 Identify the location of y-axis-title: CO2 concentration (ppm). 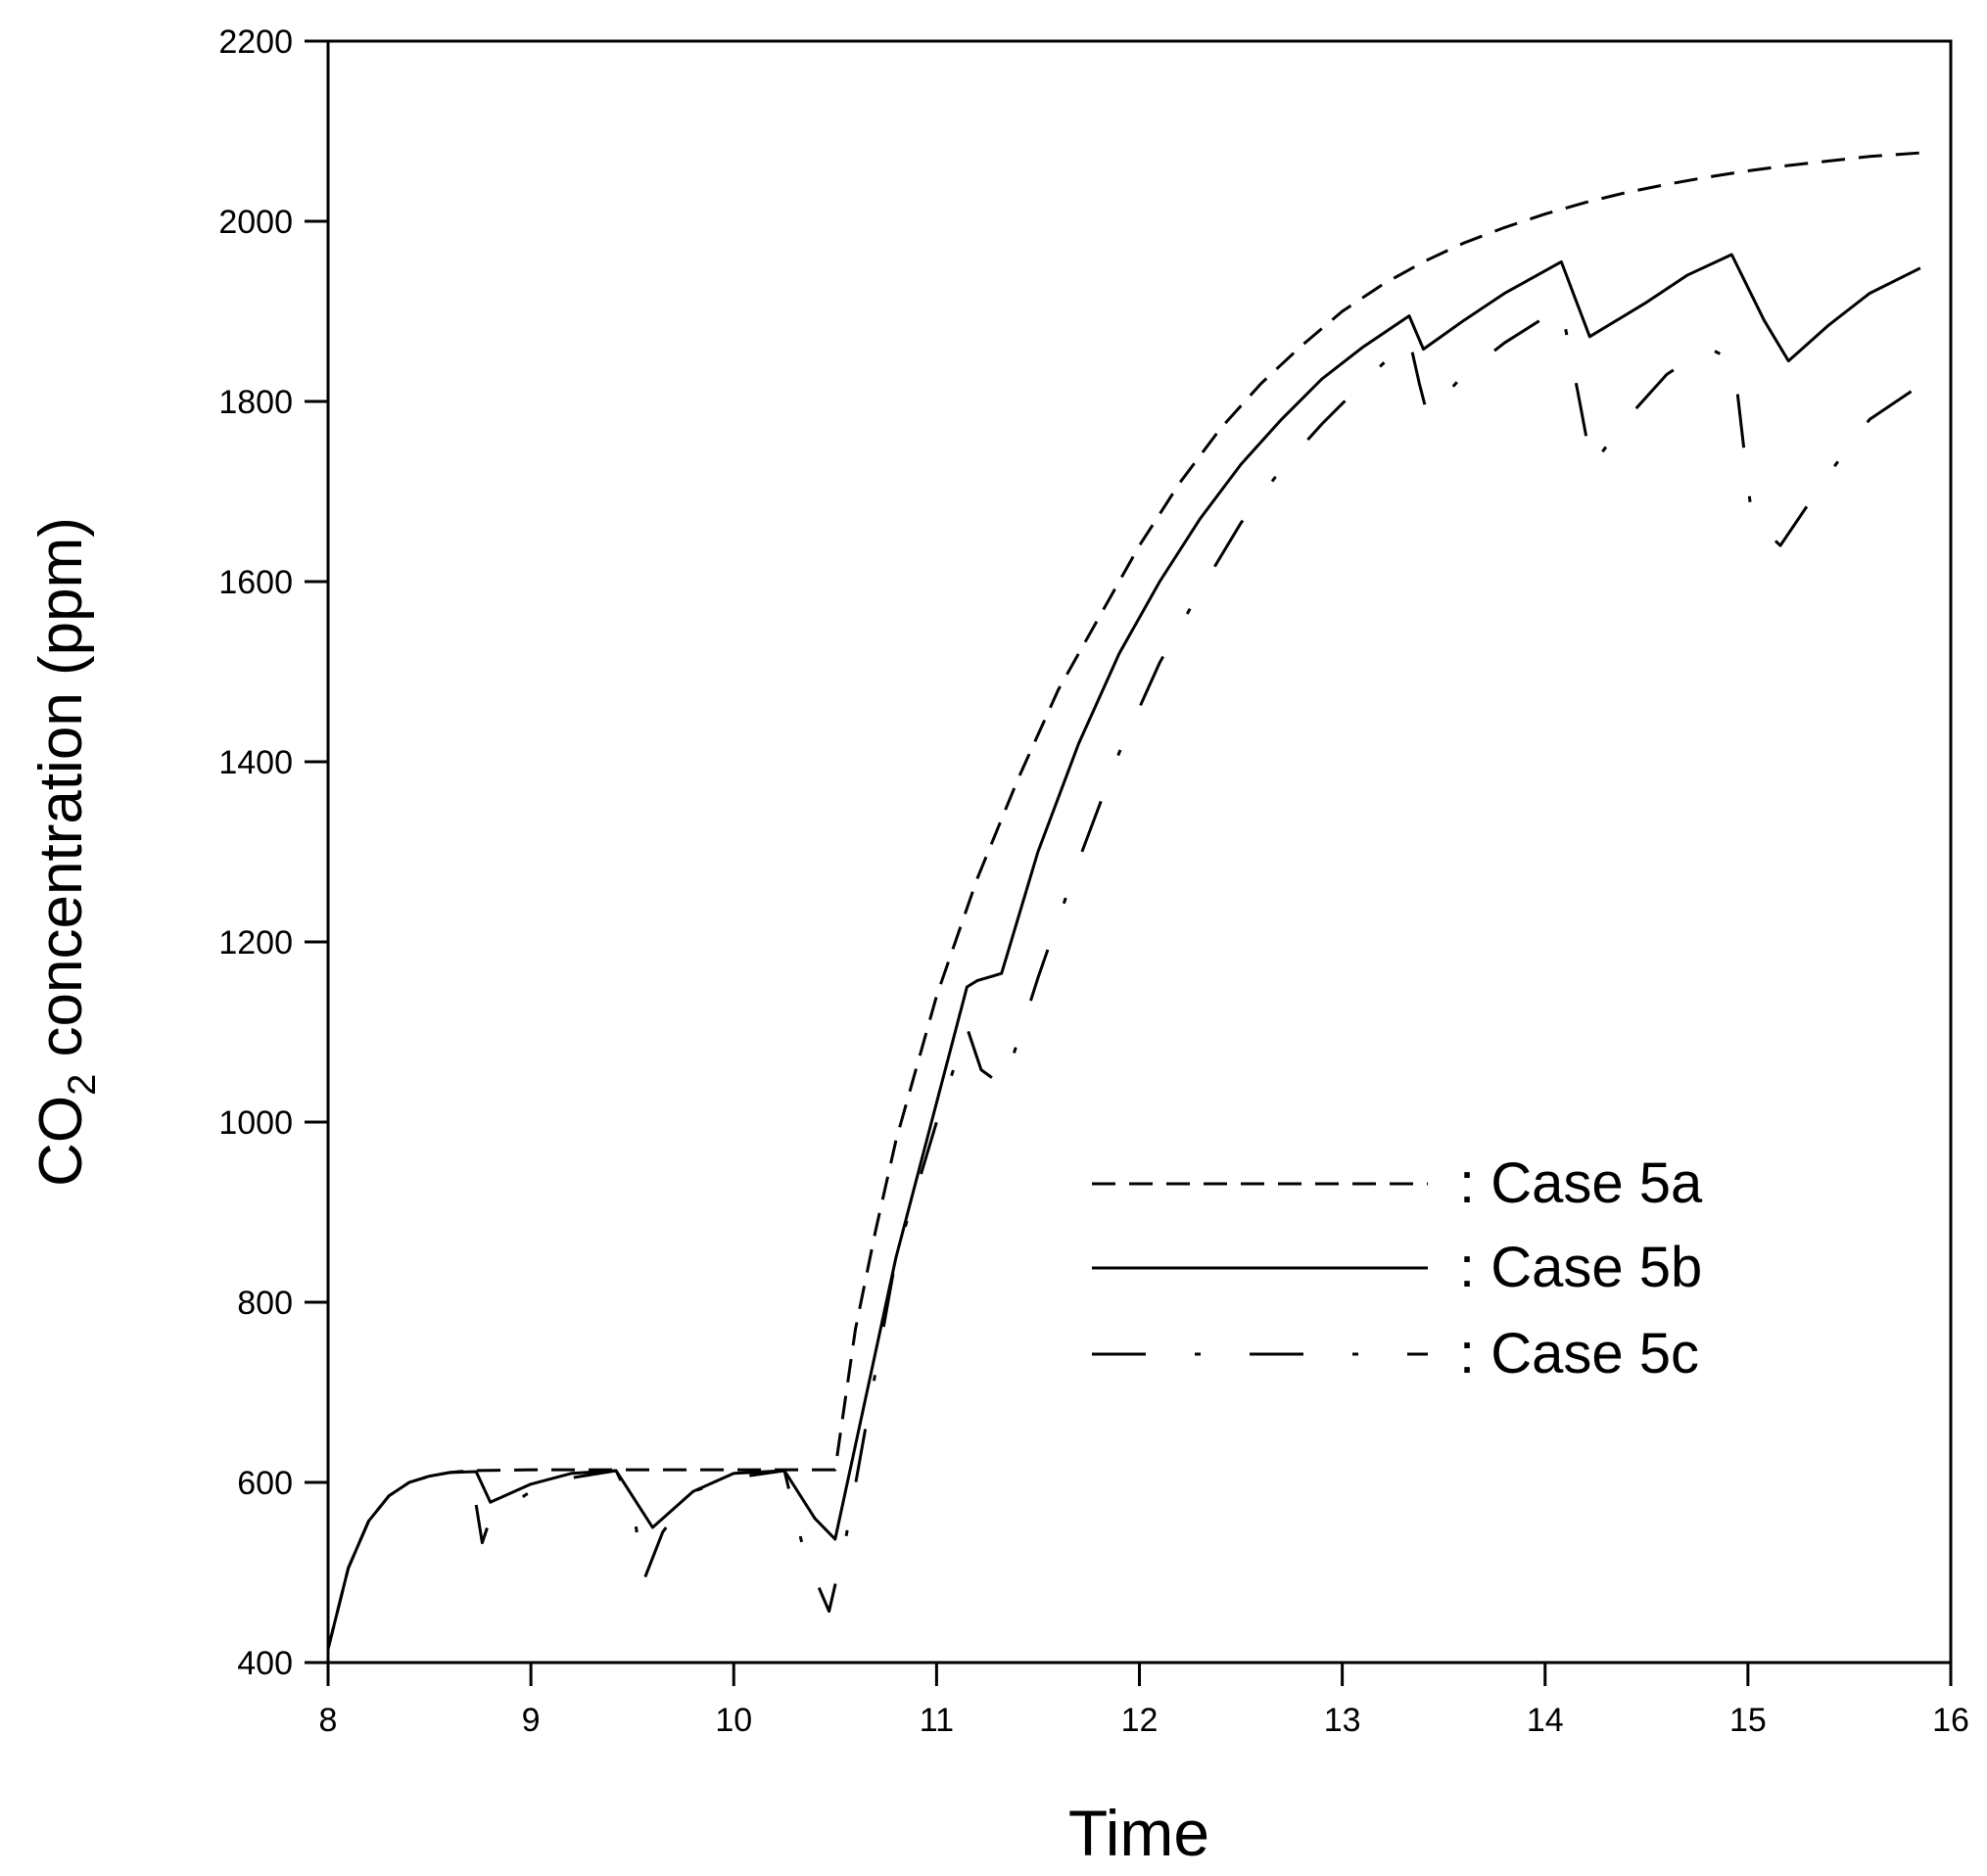
(65, 852).